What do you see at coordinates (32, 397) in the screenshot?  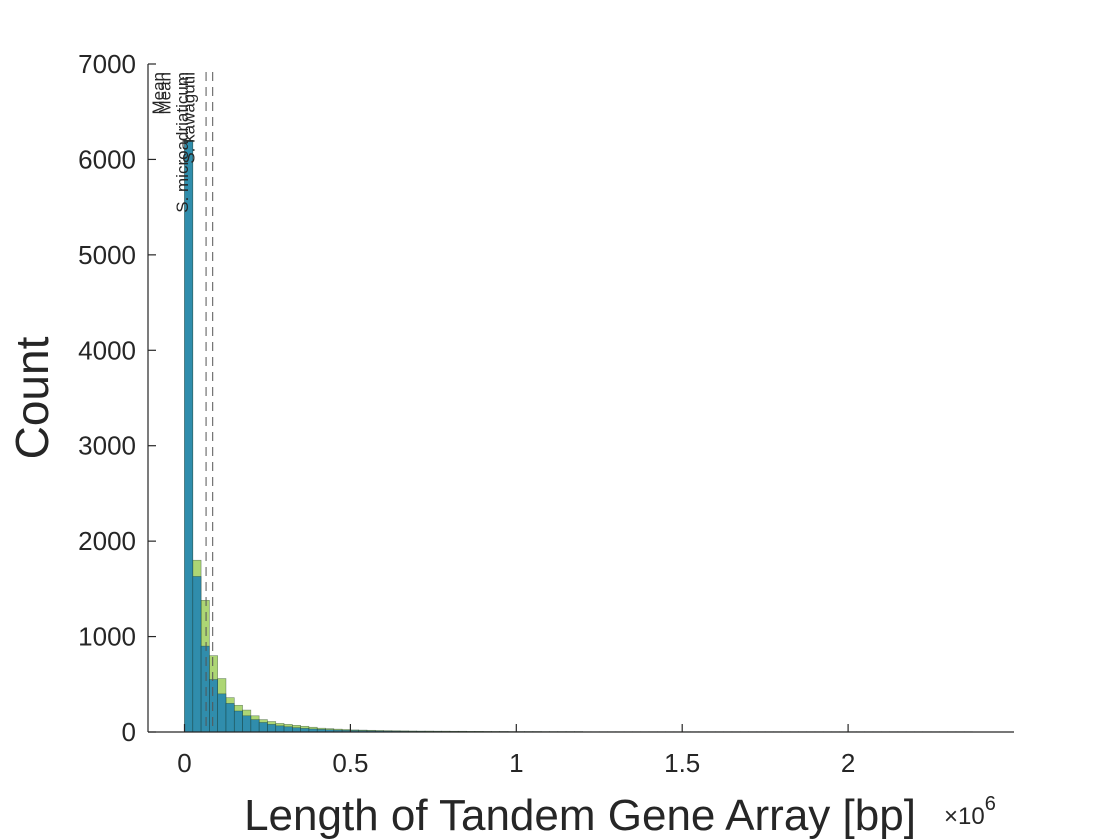 I see `y-axis-label: Count` at bounding box center [32, 397].